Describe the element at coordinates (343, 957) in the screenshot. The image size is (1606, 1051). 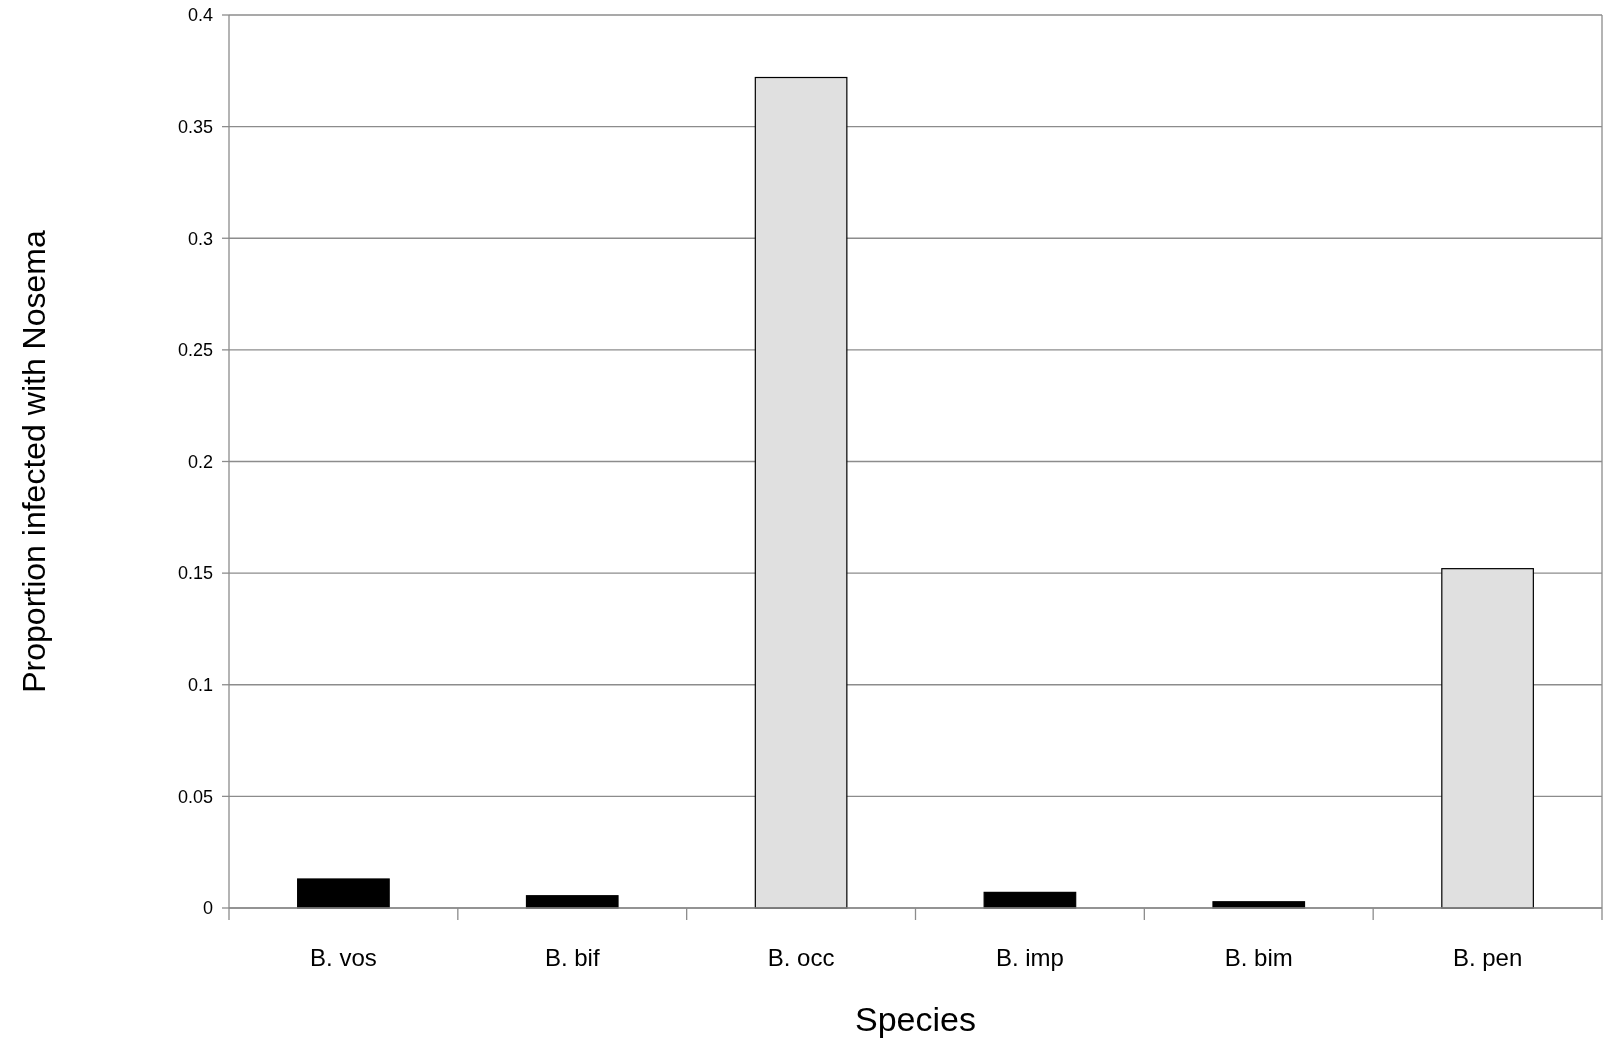
I see `x-tick-label: B. vos` at that location.